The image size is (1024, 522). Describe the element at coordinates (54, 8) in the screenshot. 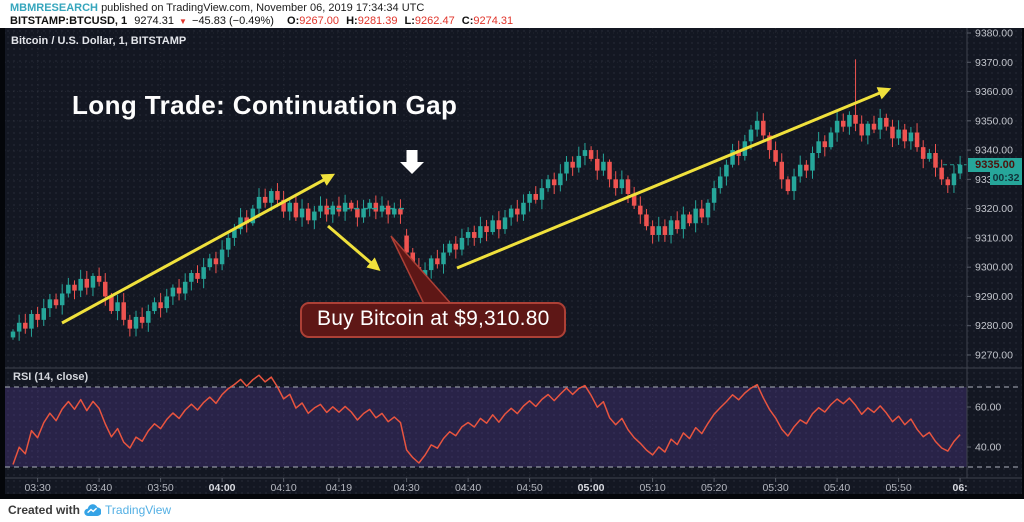

I see `author-link: MBMRESEARCH` at that location.